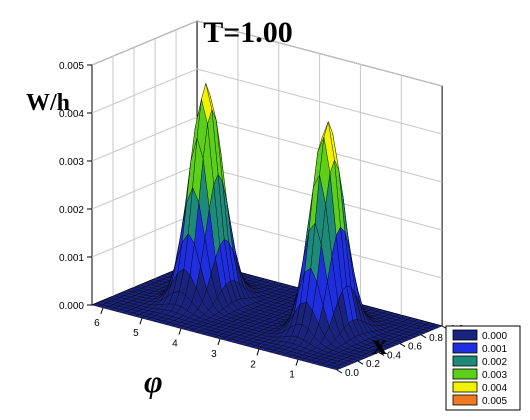 The height and width of the screenshot is (420, 530). What do you see at coordinates (48, 103) in the screenshot?
I see `z-axis-label: W/h` at bounding box center [48, 103].